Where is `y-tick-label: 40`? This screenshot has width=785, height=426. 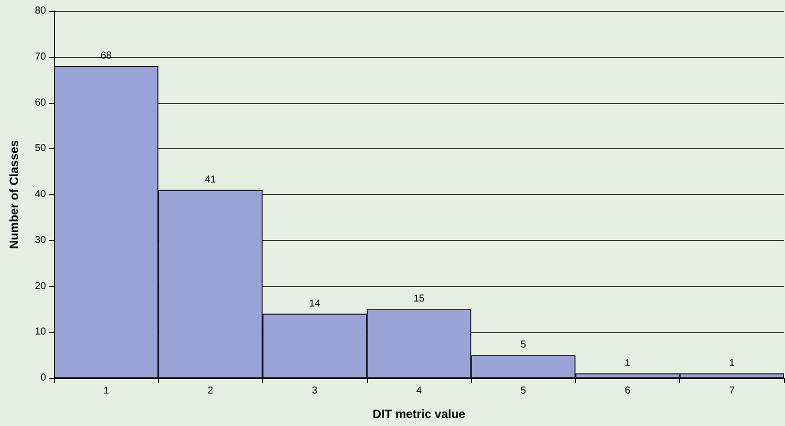
y-tick-label: 40 is located at coordinates (40, 194).